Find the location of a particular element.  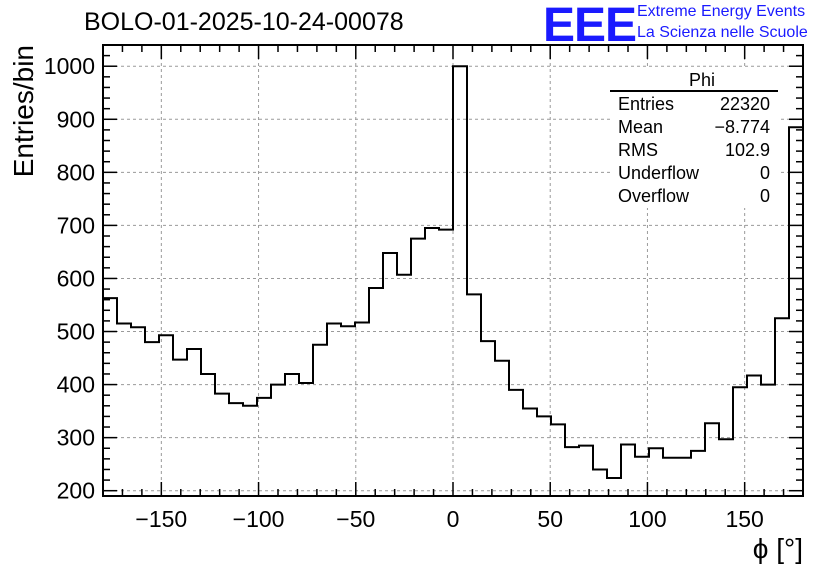

y-tick-label: 700 is located at coordinates (76, 225).